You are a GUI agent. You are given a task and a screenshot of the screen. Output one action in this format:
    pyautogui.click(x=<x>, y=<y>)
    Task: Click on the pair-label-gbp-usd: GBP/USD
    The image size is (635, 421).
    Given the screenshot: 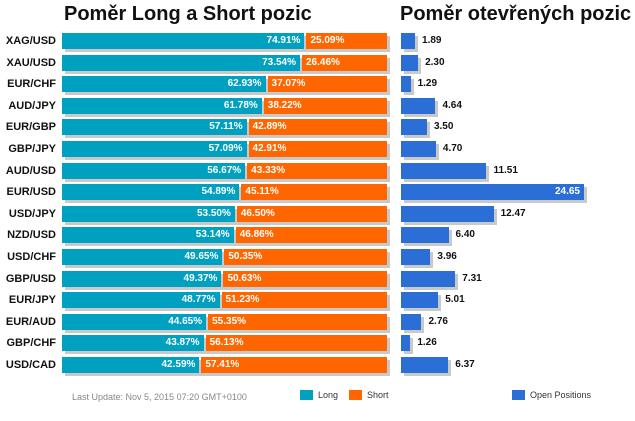 What is the action you would take?
    pyautogui.click(x=30, y=278)
    